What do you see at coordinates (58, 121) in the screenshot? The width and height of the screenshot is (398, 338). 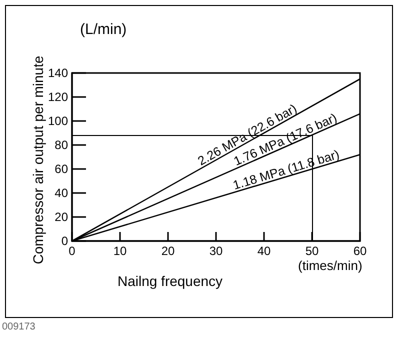 I see `y-tick-label: 100` at bounding box center [58, 121].